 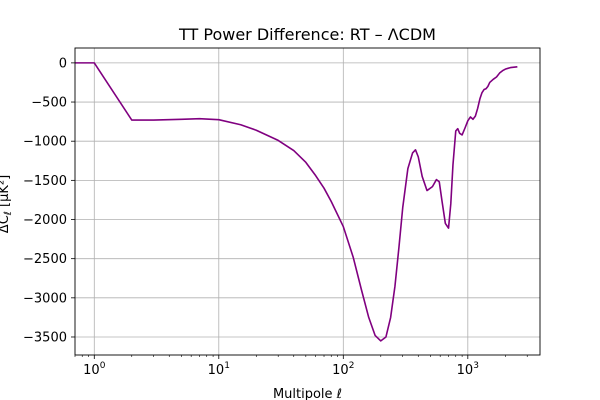 I want to click on chart-title: TT Power Difference: RT – ΛCDM, so click(x=307, y=34).